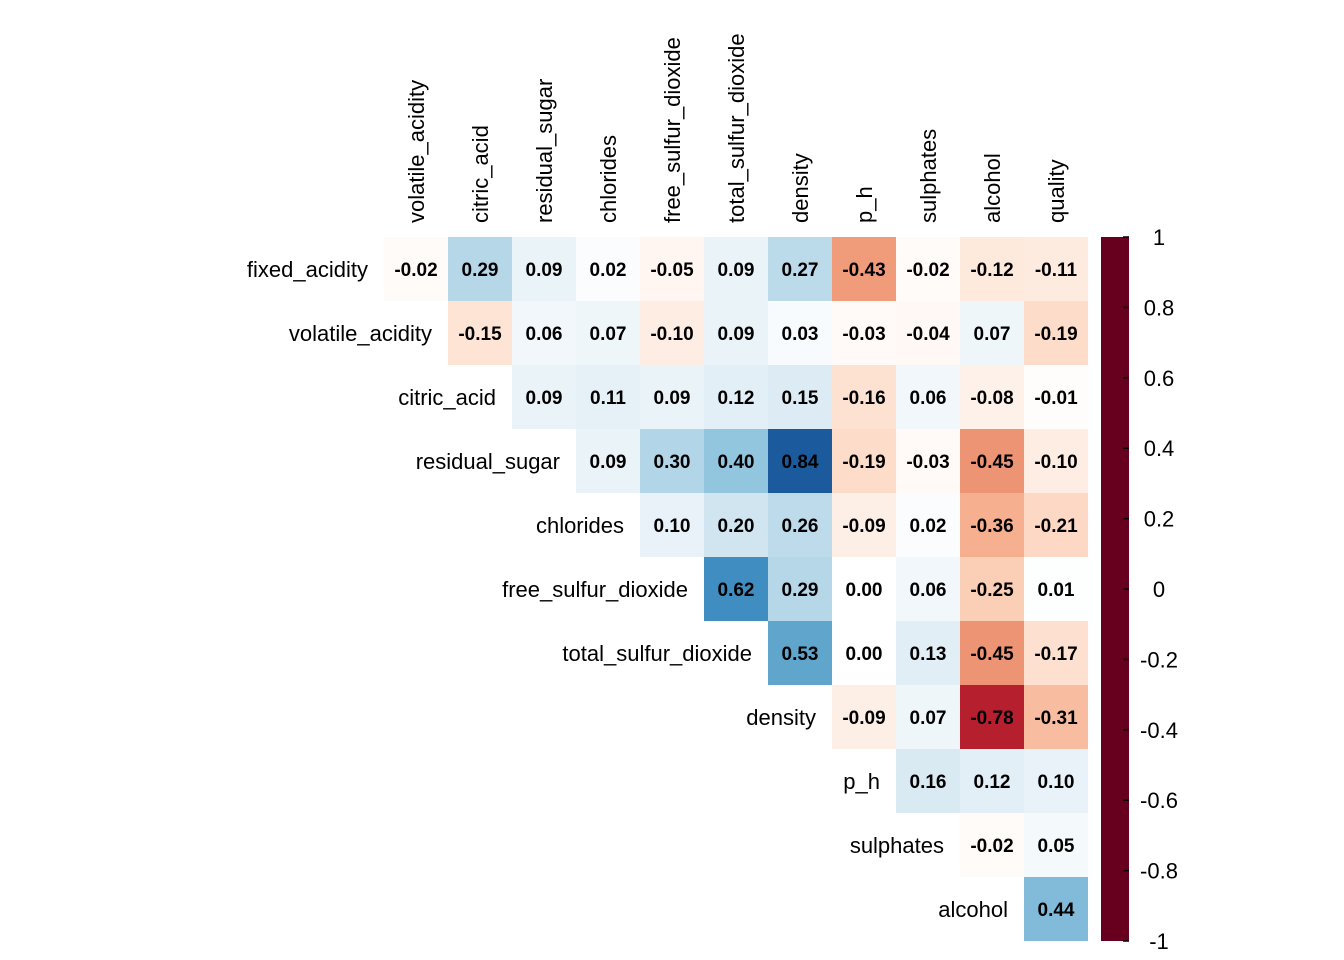 The image size is (1344, 960). Describe the element at coordinates (800, 526) in the screenshot. I see `cell-value-label: 0.26` at that location.